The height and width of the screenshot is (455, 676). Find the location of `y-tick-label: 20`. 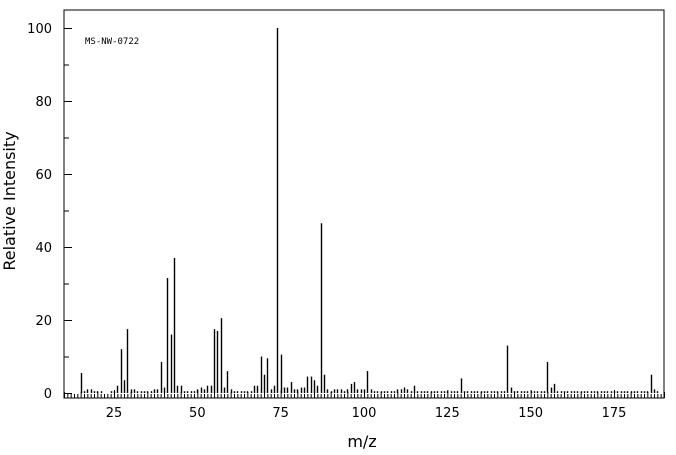

y-tick-label: 20 is located at coordinates (43, 321).